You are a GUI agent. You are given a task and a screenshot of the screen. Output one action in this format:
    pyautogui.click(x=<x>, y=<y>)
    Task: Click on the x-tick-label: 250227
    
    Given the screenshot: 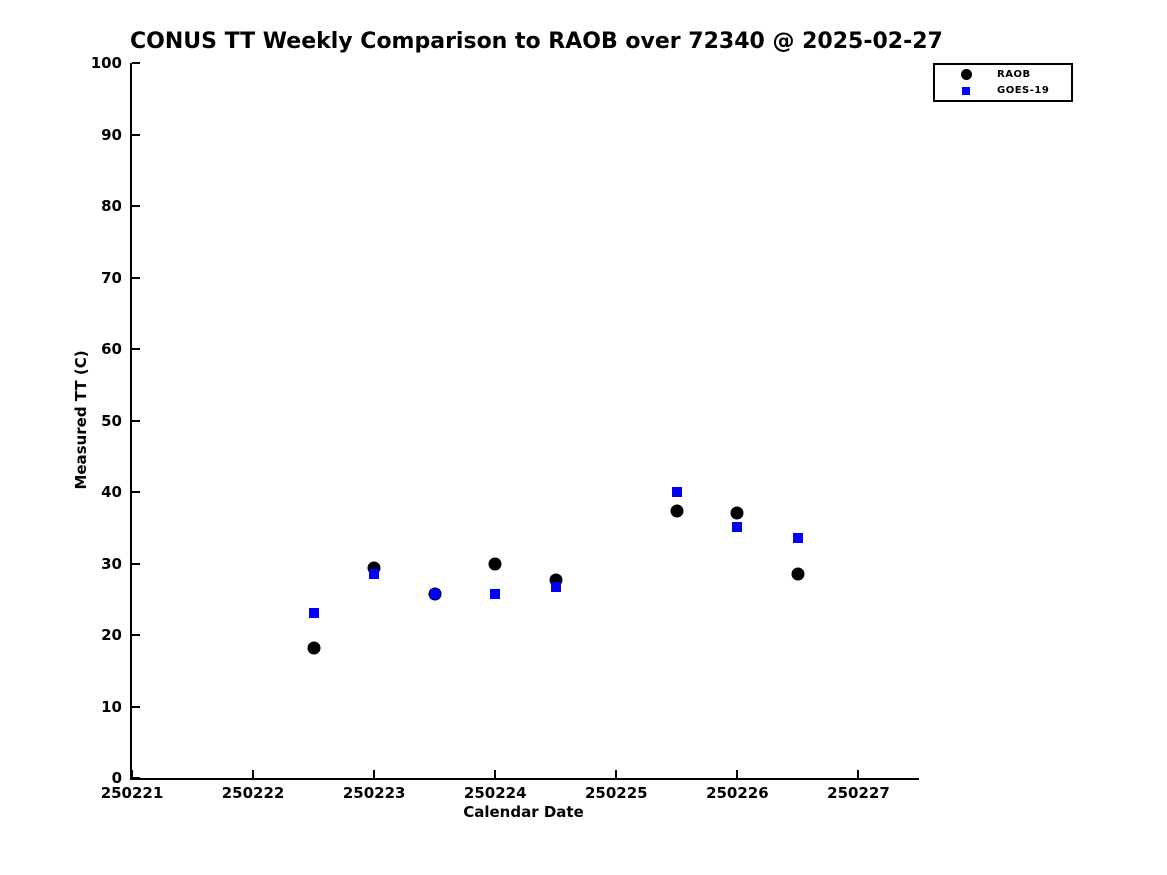 What is the action you would take?
    pyautogui.click(x=858, y=793)
    